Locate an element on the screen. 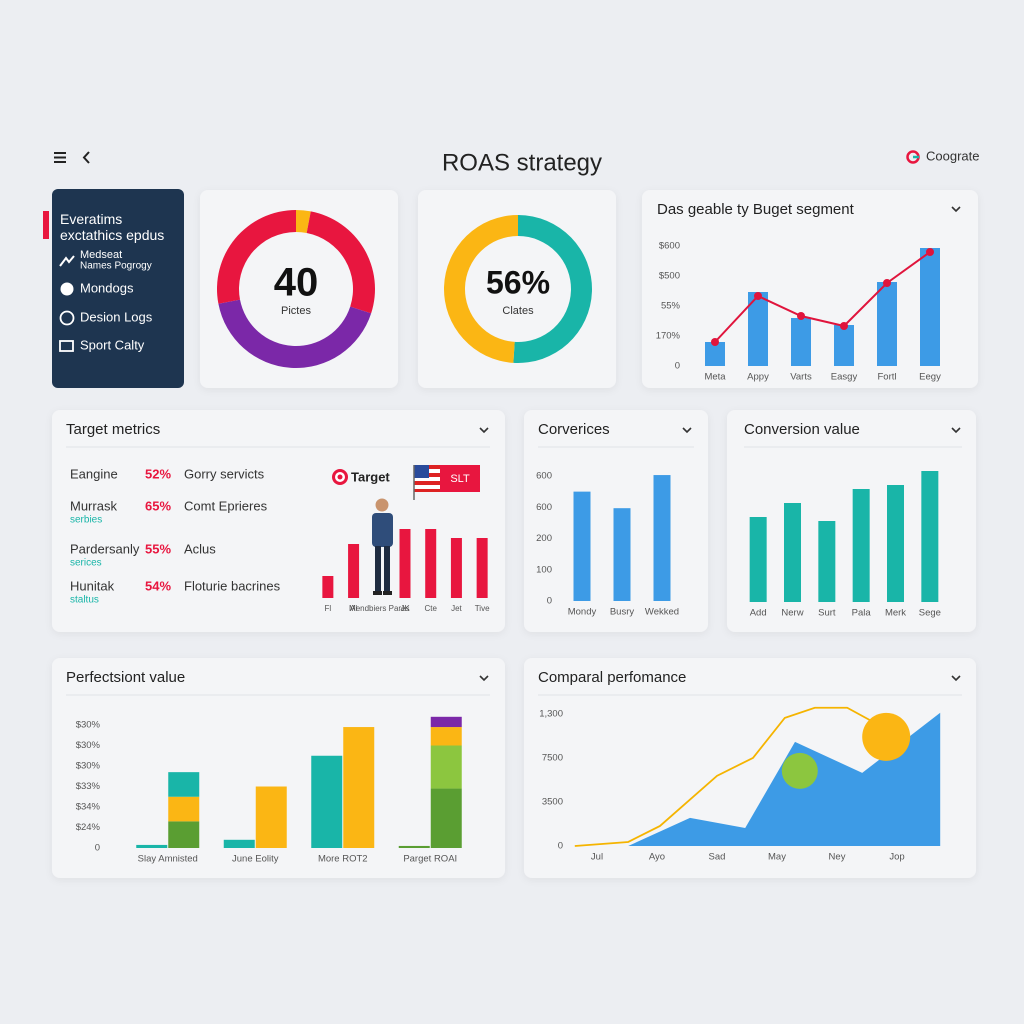 Image resolution: width=1024 pixels, height=1024 pixels. sidebar-item: Sport Calty is located at coordinates (112, 344).